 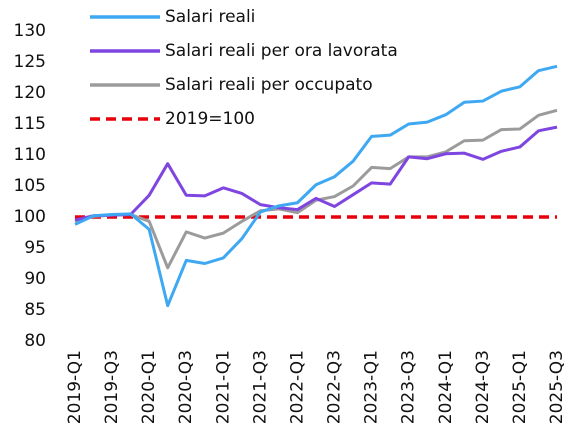 I want to click on x-tick-label: 2023-Q3, so click(x=409, y=387).